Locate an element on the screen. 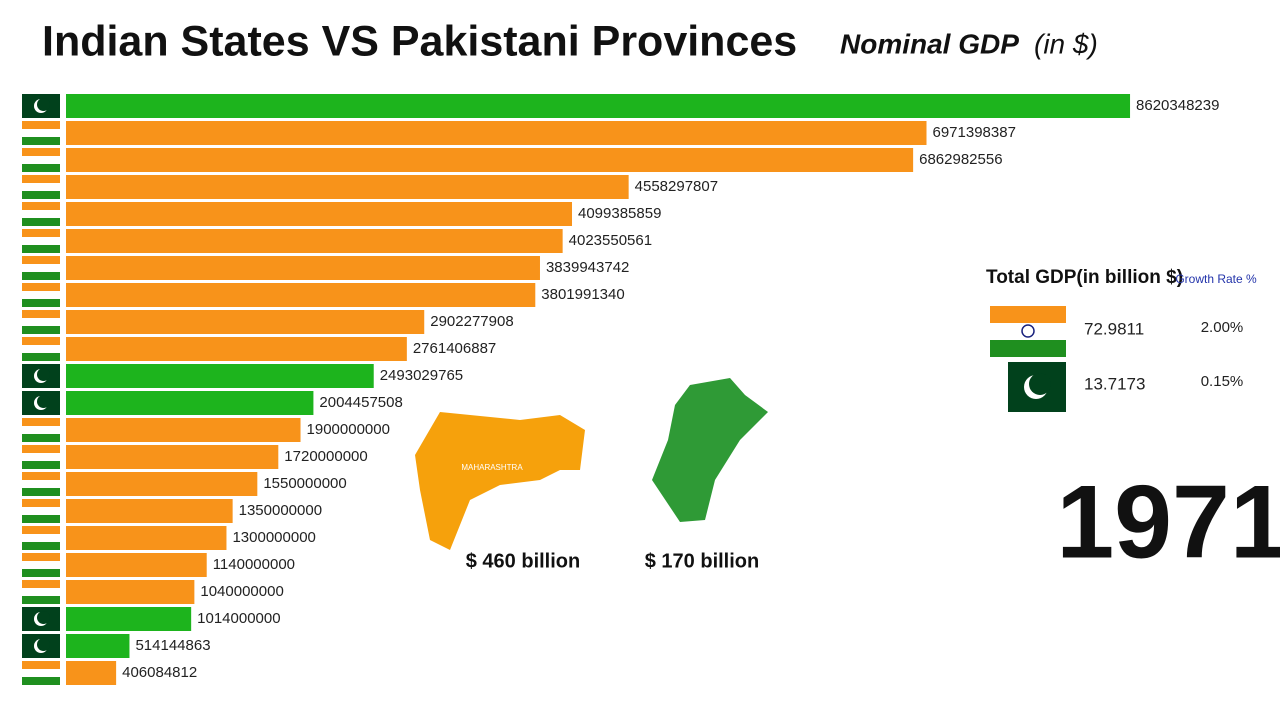 Image resolution: width=1280 pixels, height=720 pixels. year: 1971 is located at coordinates (1168, 522).